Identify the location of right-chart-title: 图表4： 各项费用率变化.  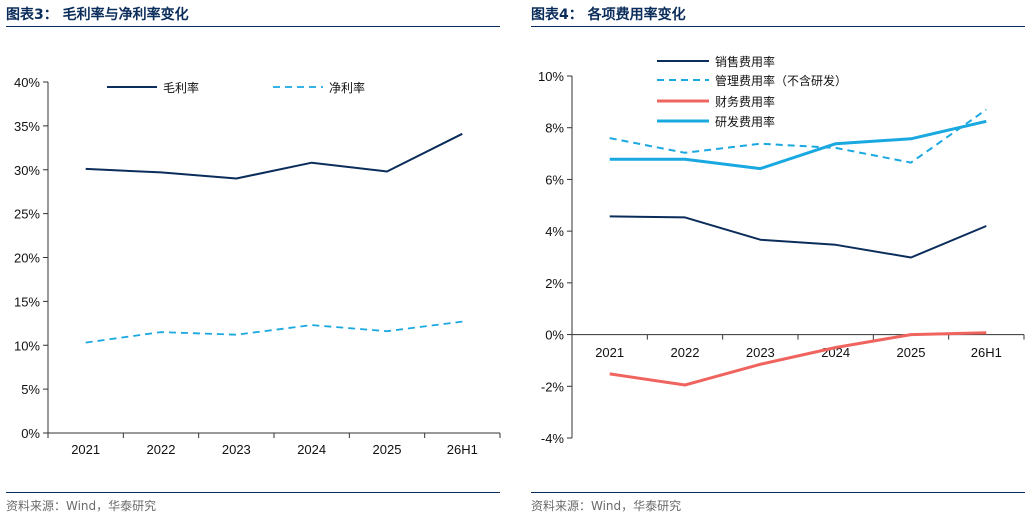
(608, 15).